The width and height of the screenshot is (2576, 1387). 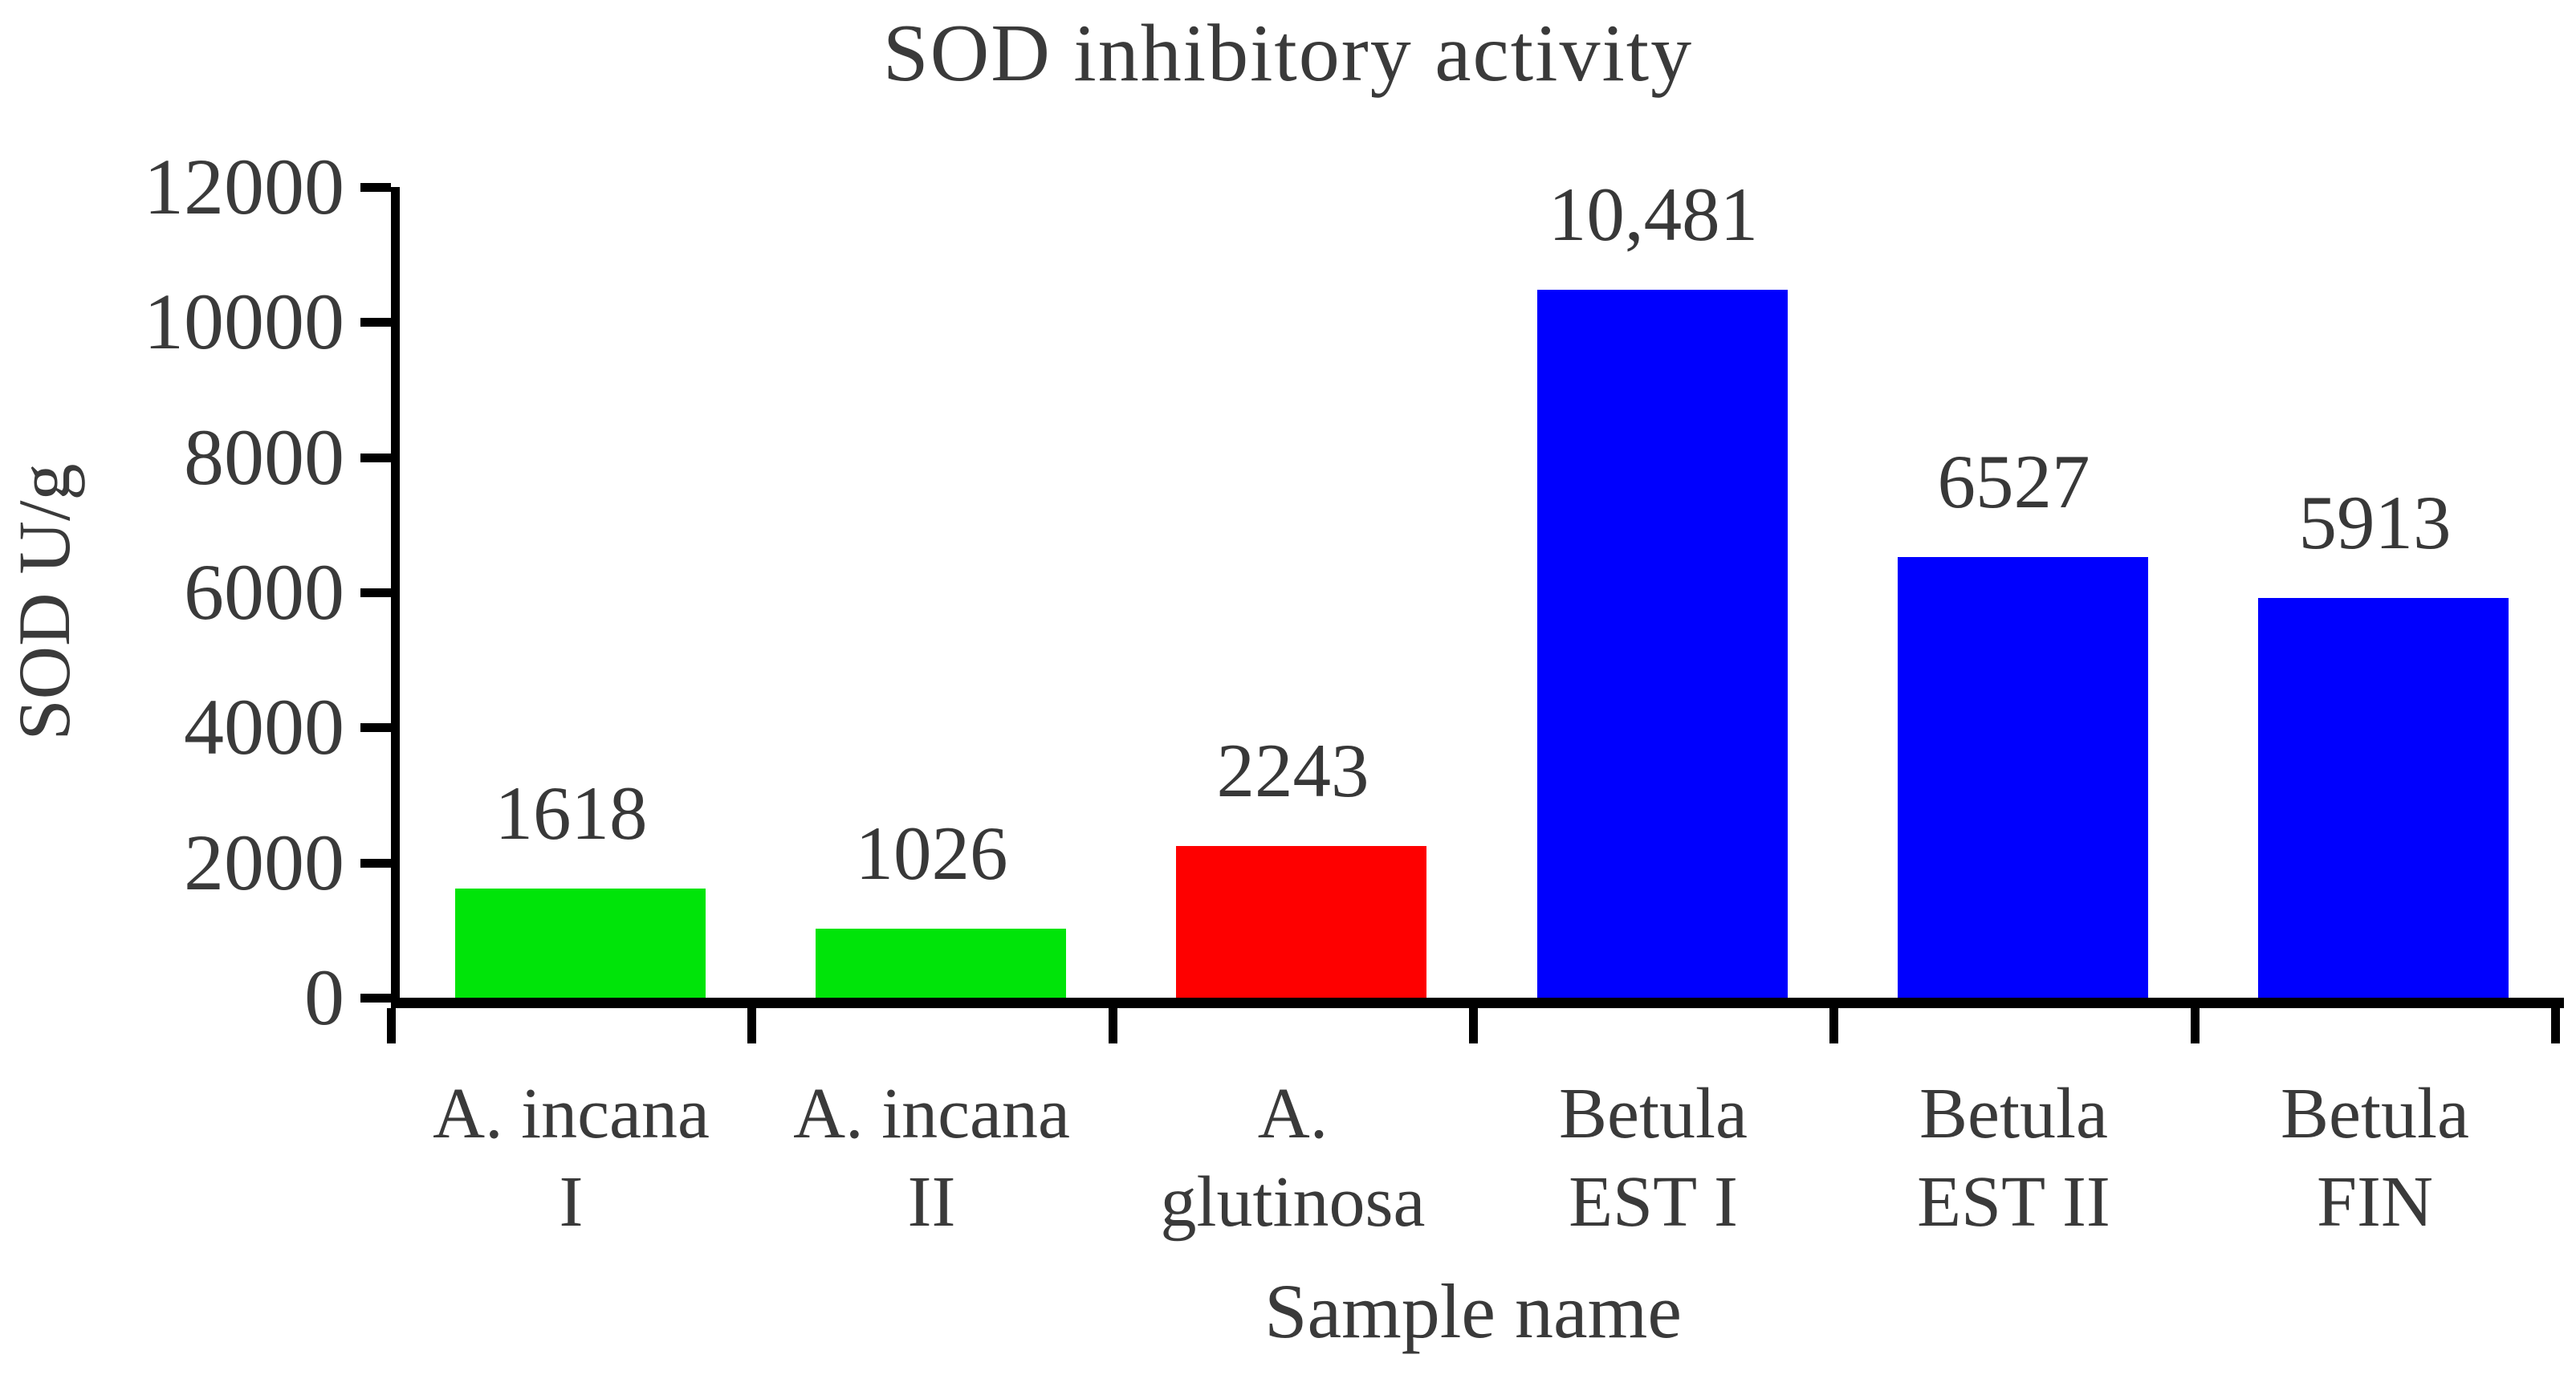 What do you see at coordinates (264, 727) in the screenshot?
I see `y-tick-label: 4000` at bounding box center [264, 727].